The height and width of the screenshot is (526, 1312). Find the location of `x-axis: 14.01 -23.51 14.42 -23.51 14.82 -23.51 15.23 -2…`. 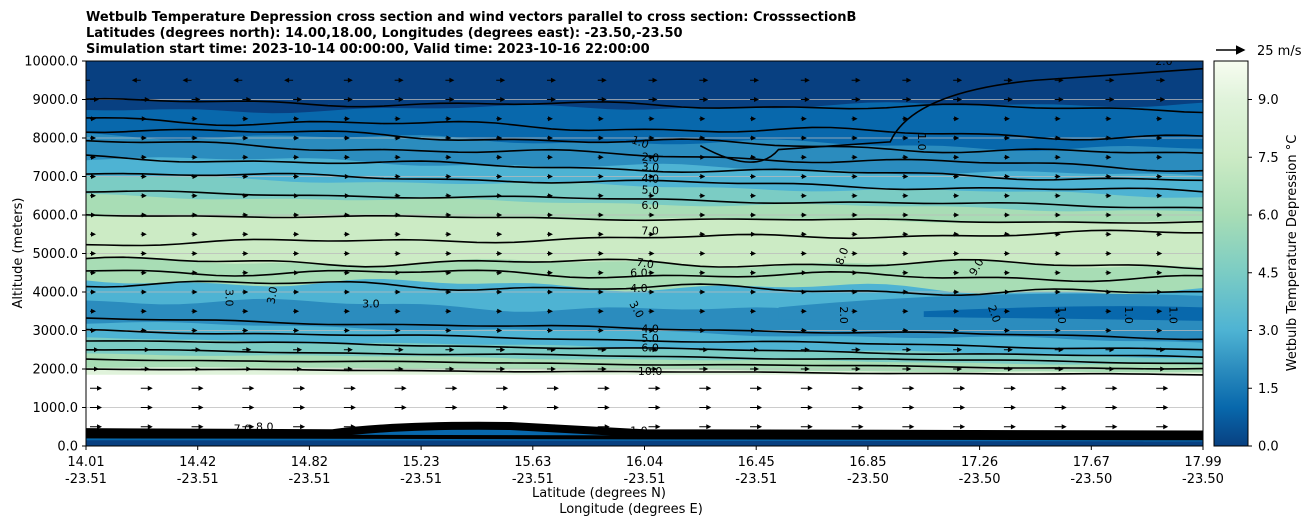

x-axis: 14.01 -23.51 14.42 -23.51 14.82 -23.51 15.23 -2… is located at coordinates (644, 466).